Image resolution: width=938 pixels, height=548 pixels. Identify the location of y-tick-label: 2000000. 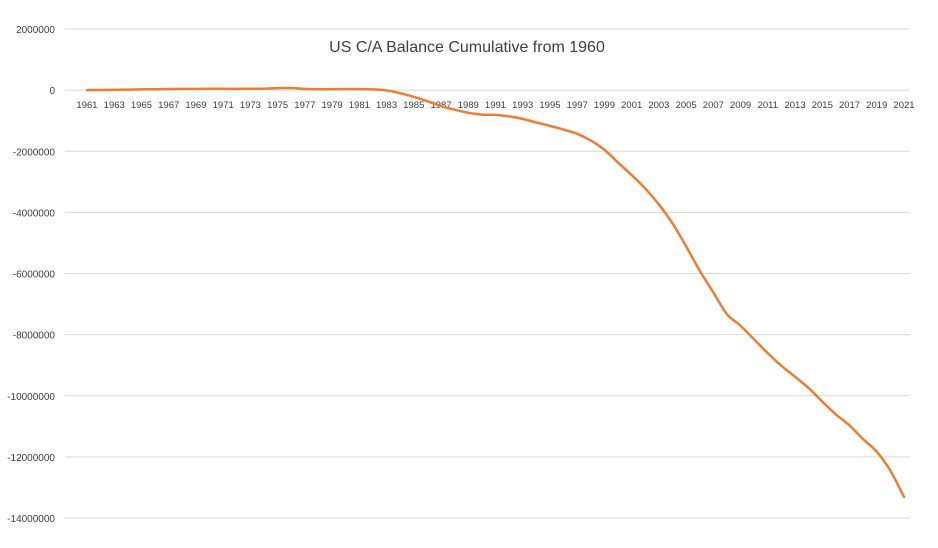
(35, 30).